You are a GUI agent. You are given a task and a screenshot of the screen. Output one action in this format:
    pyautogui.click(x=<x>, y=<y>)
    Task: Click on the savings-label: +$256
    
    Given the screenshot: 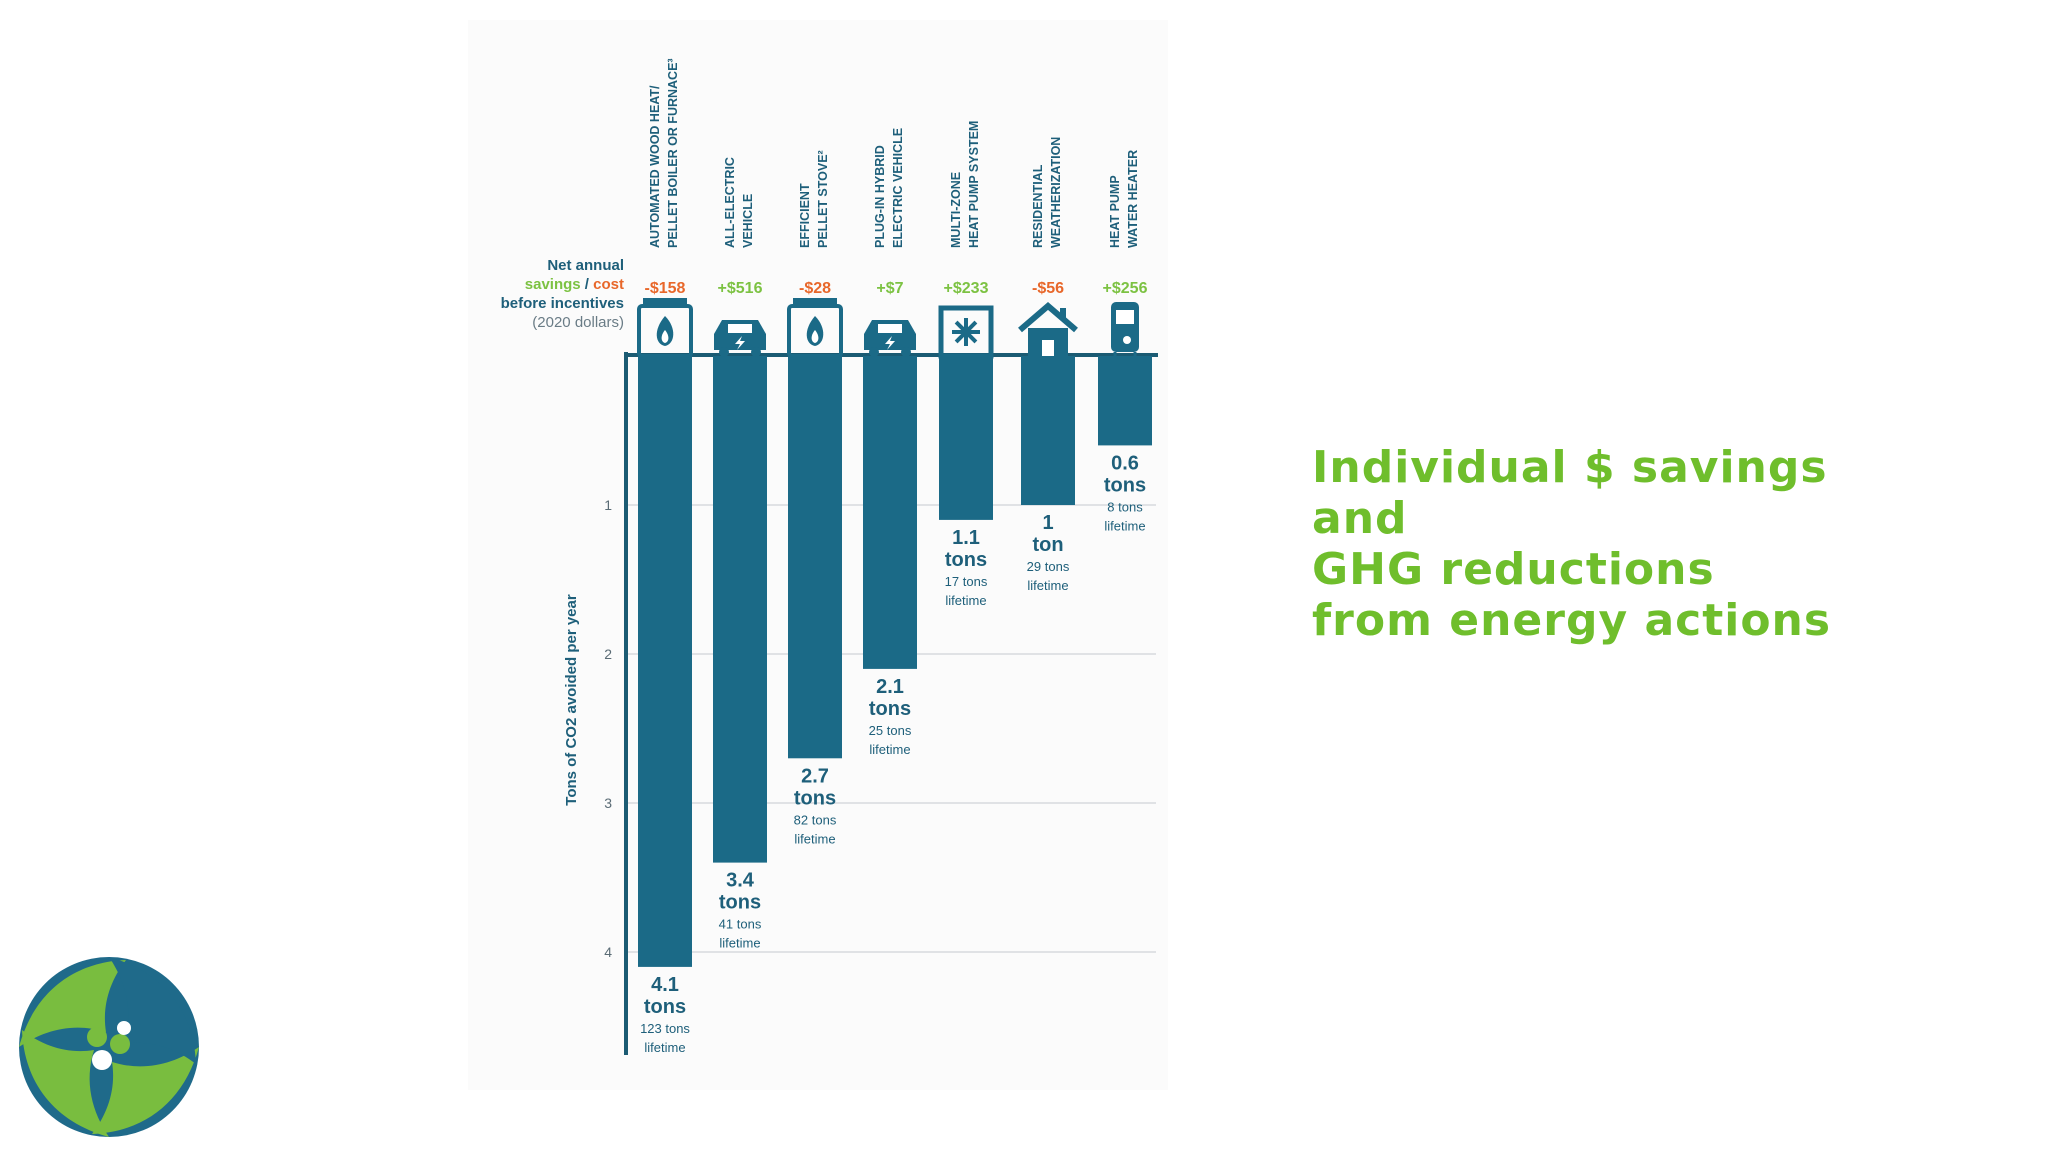 What is the action you would take?
    pyautogui.click(x=1125, y=288)
    